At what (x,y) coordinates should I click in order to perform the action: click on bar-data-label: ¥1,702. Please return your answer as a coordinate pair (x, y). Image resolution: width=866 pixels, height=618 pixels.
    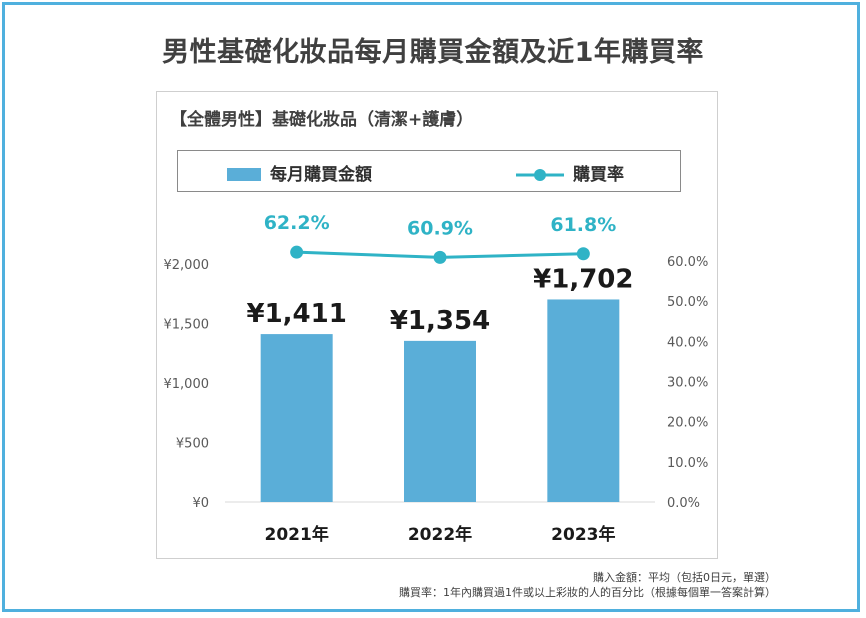
    Looking at the image, I should click on (583, 279).